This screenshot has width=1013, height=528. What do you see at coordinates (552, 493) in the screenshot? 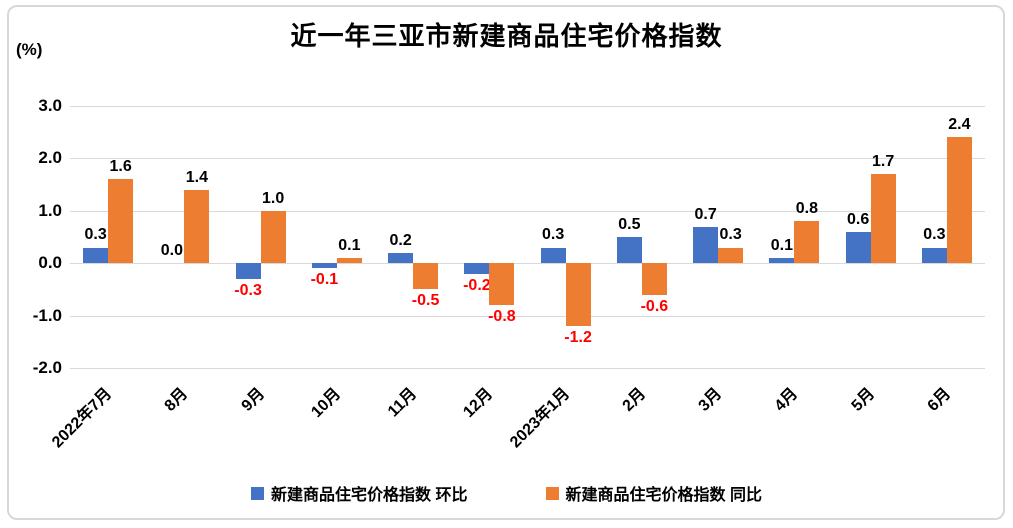
I see `legend-swatch-yoy` at bounding box center [552, 493].